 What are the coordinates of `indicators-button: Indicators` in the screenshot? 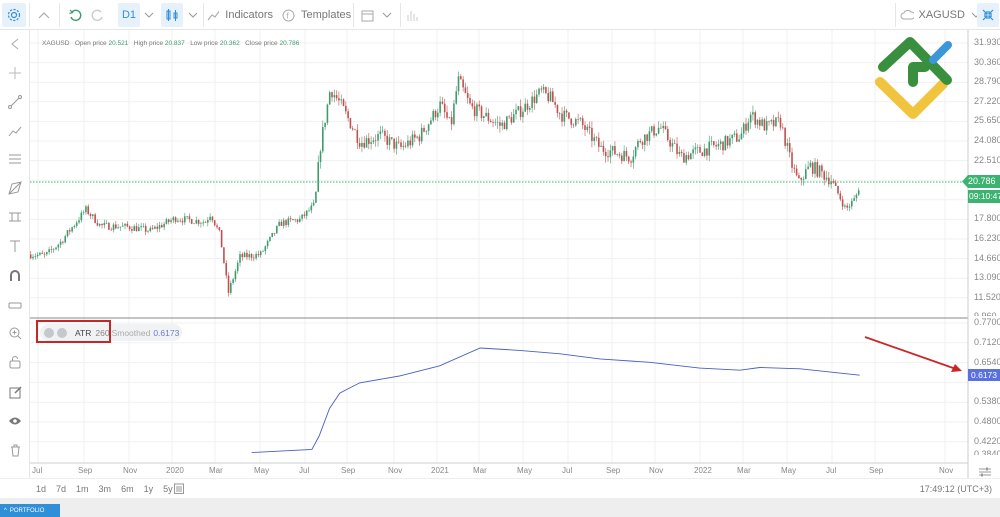 It's located at (240, 15).